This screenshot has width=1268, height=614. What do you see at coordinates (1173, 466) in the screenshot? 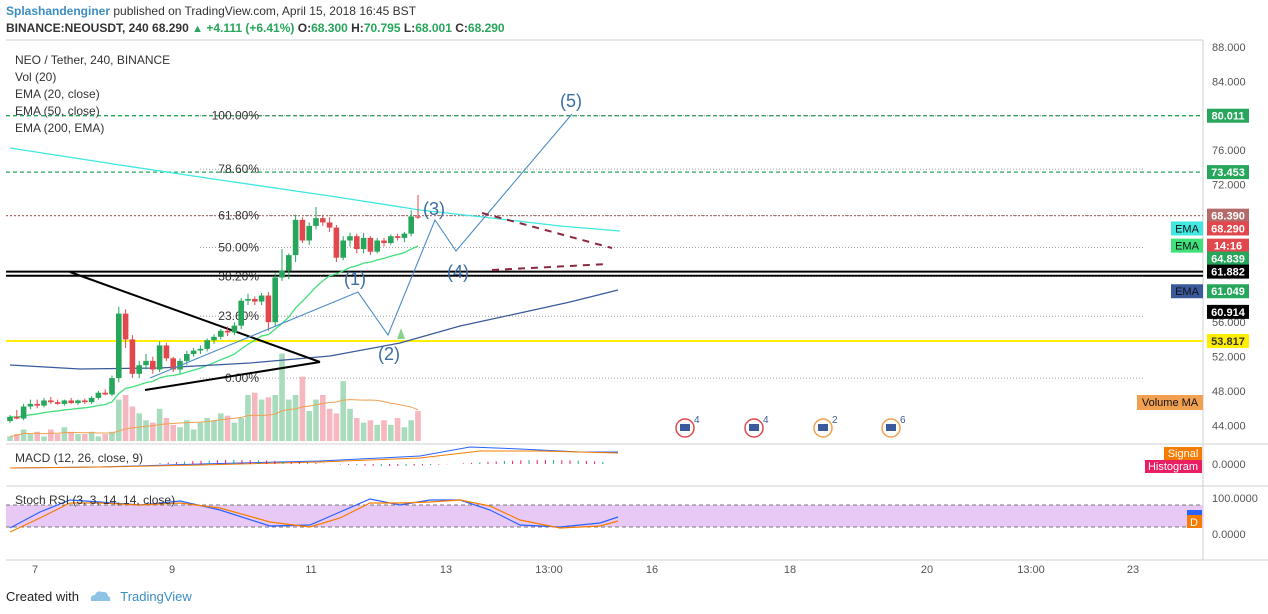
I see `histogram-tag` at bounding box center [1173, 466].